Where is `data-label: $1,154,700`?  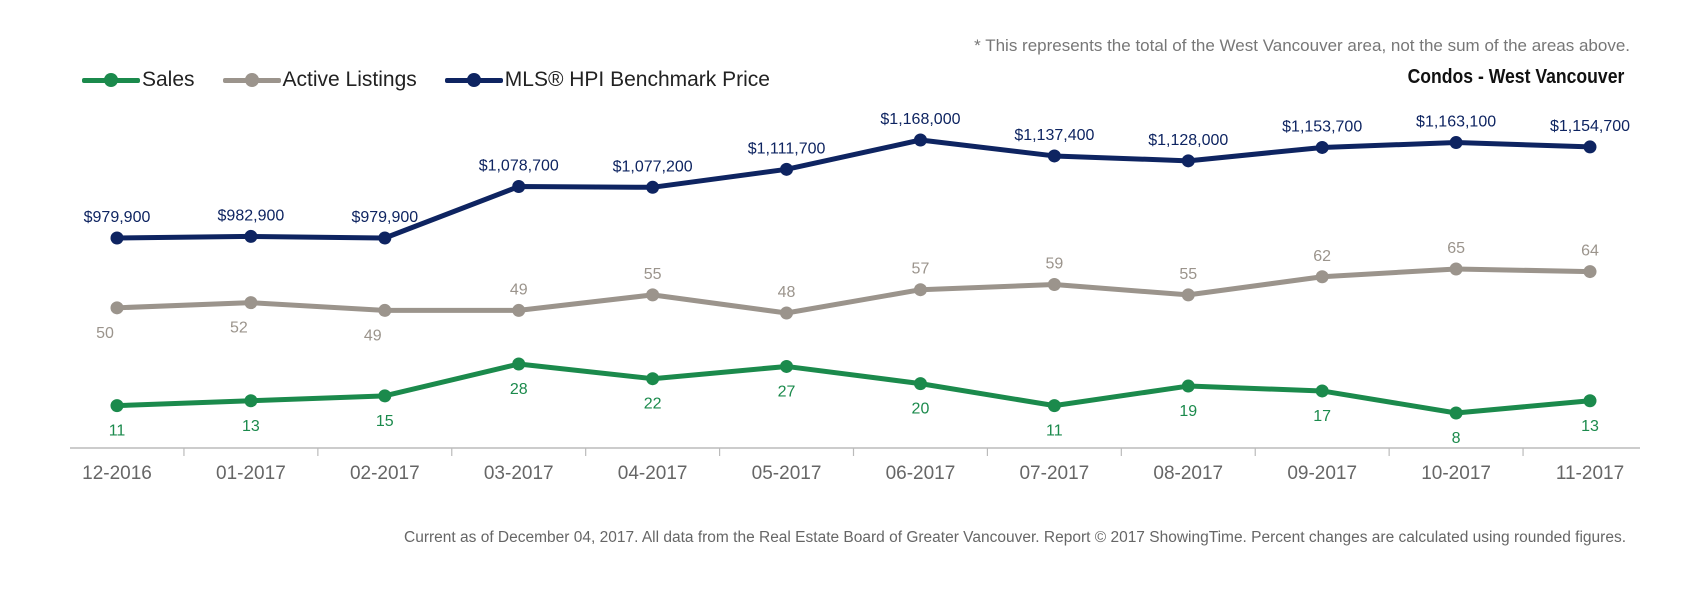
data-label: $1,154,700 is located at coordinates (1590, 126).